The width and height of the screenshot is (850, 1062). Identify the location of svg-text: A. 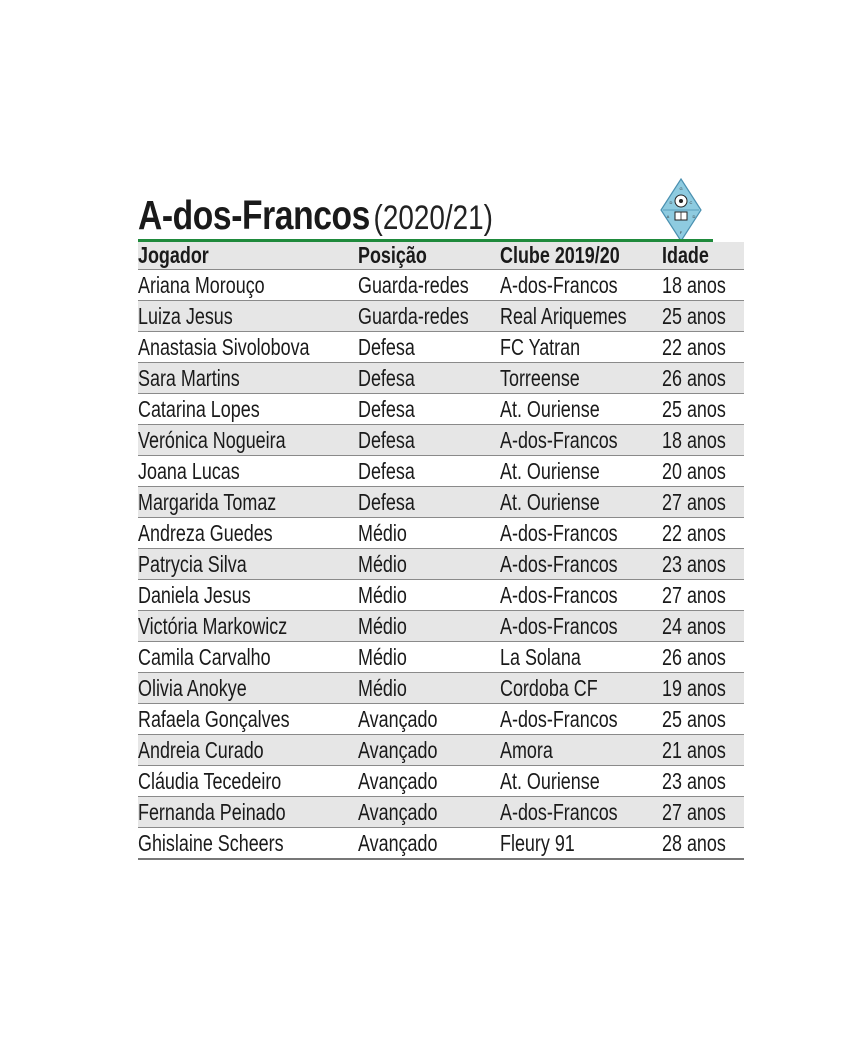
(668, 216).